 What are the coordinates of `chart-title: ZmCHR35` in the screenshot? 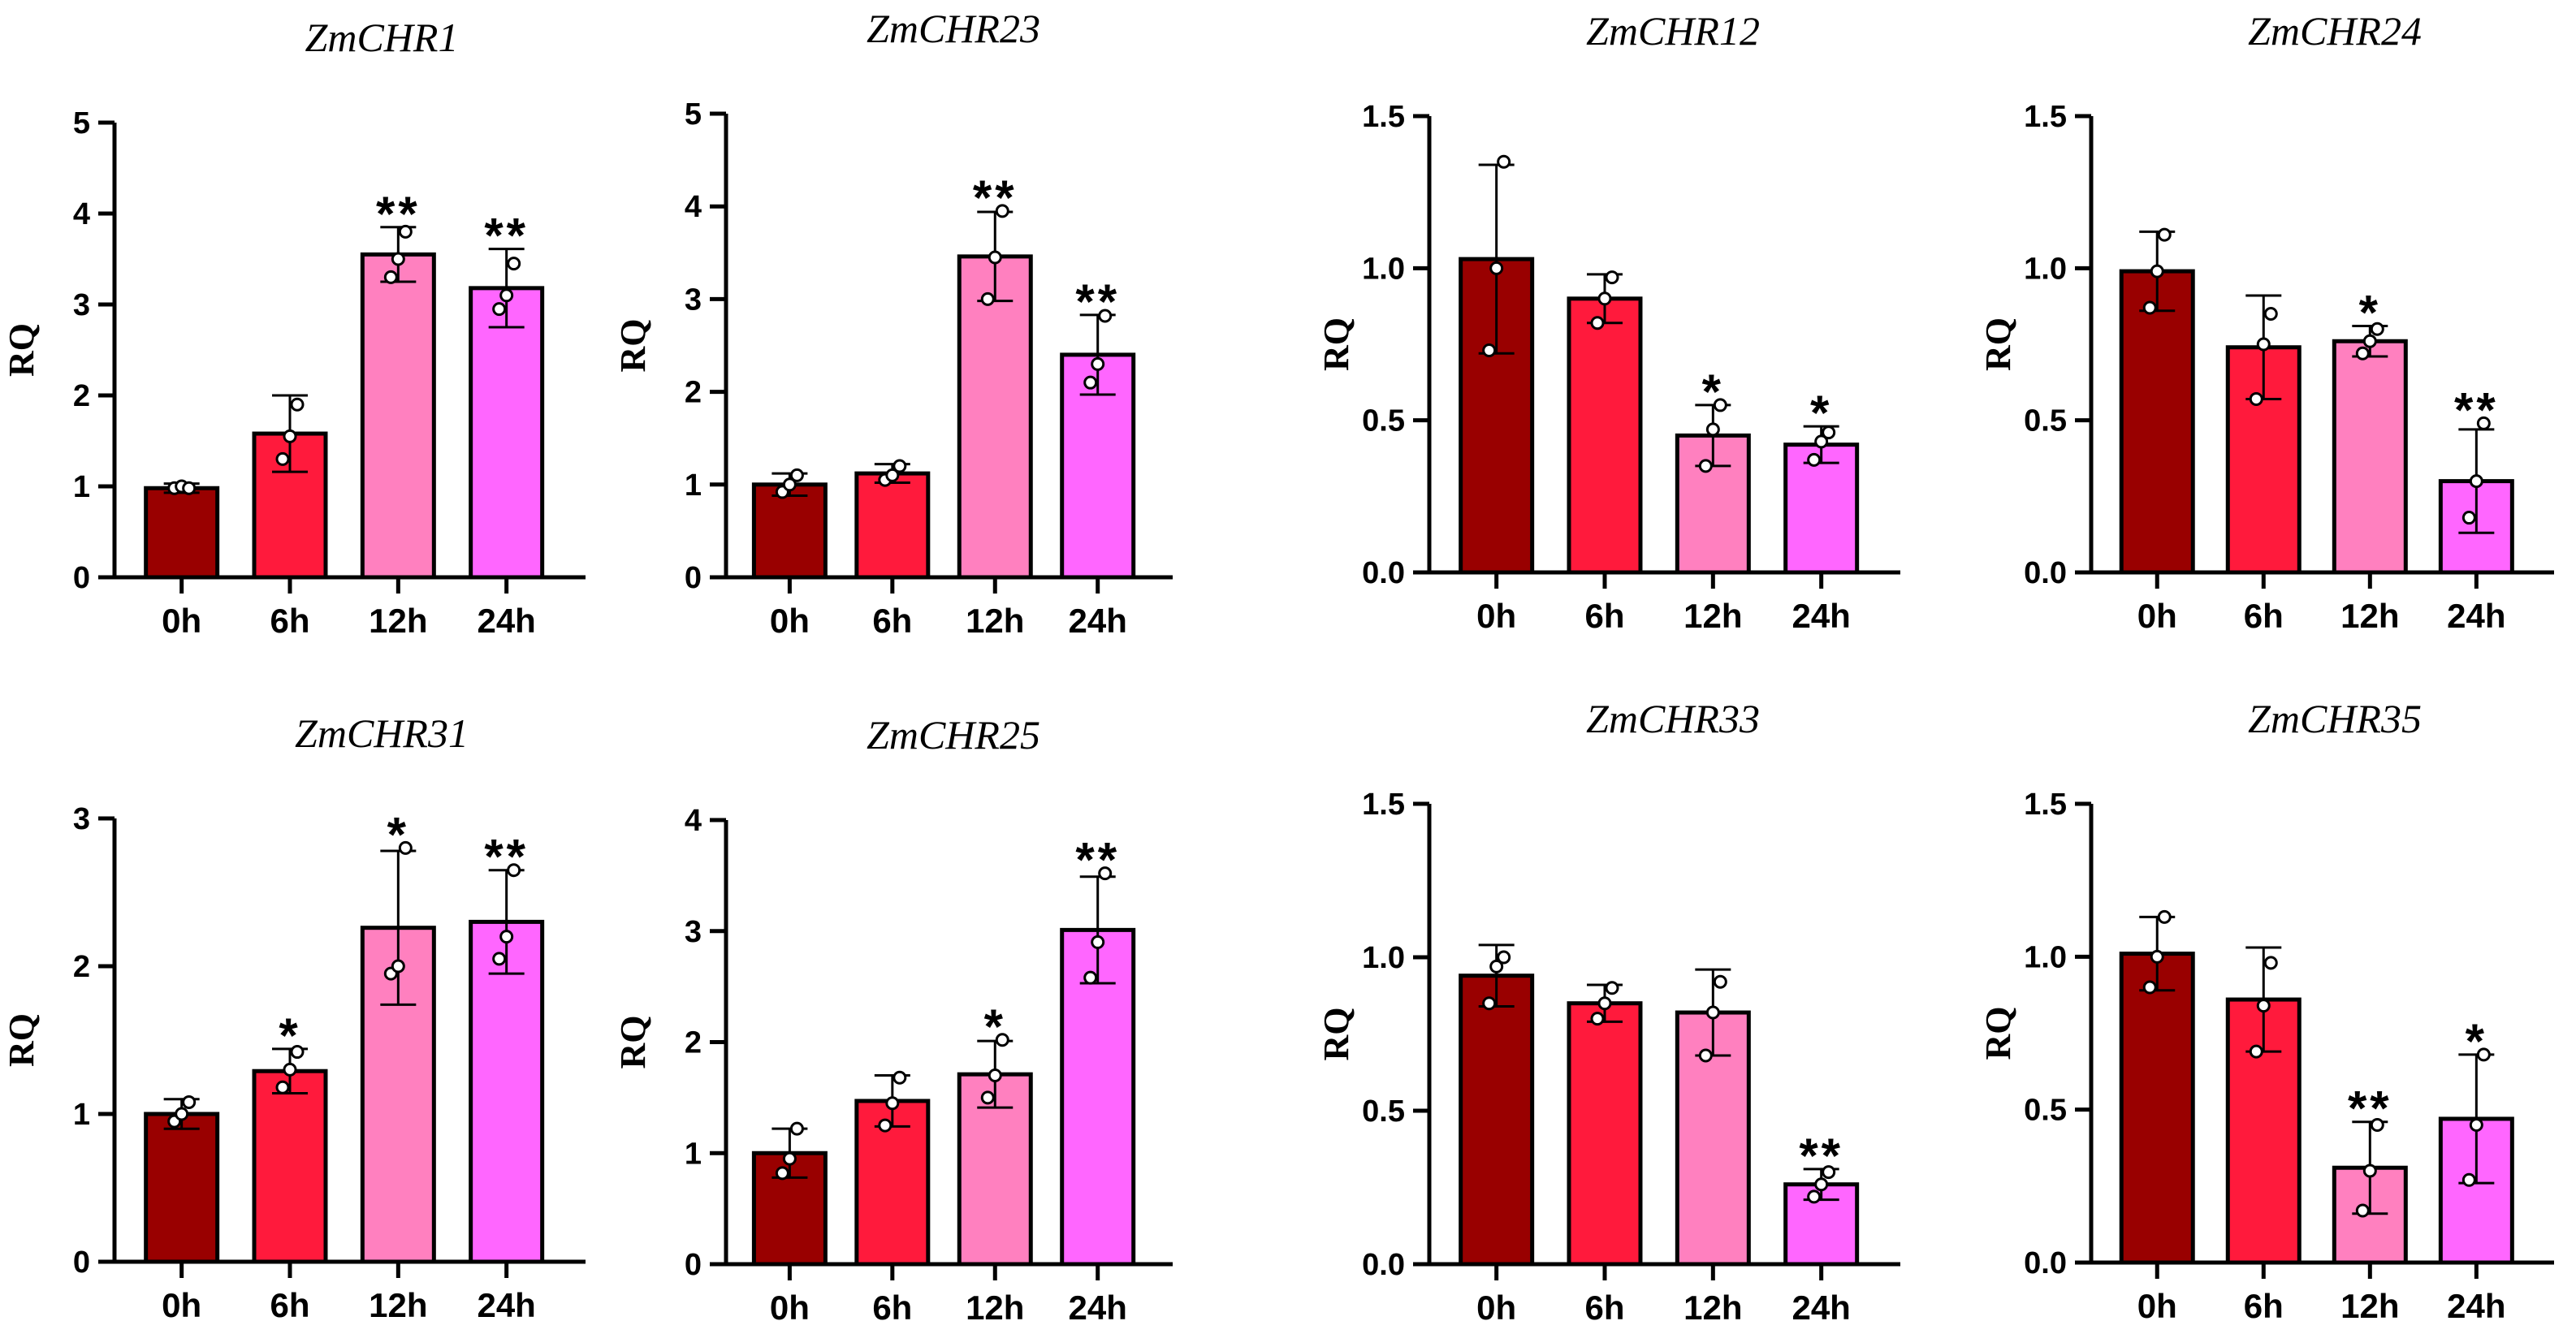 It's located at (2335, 718).